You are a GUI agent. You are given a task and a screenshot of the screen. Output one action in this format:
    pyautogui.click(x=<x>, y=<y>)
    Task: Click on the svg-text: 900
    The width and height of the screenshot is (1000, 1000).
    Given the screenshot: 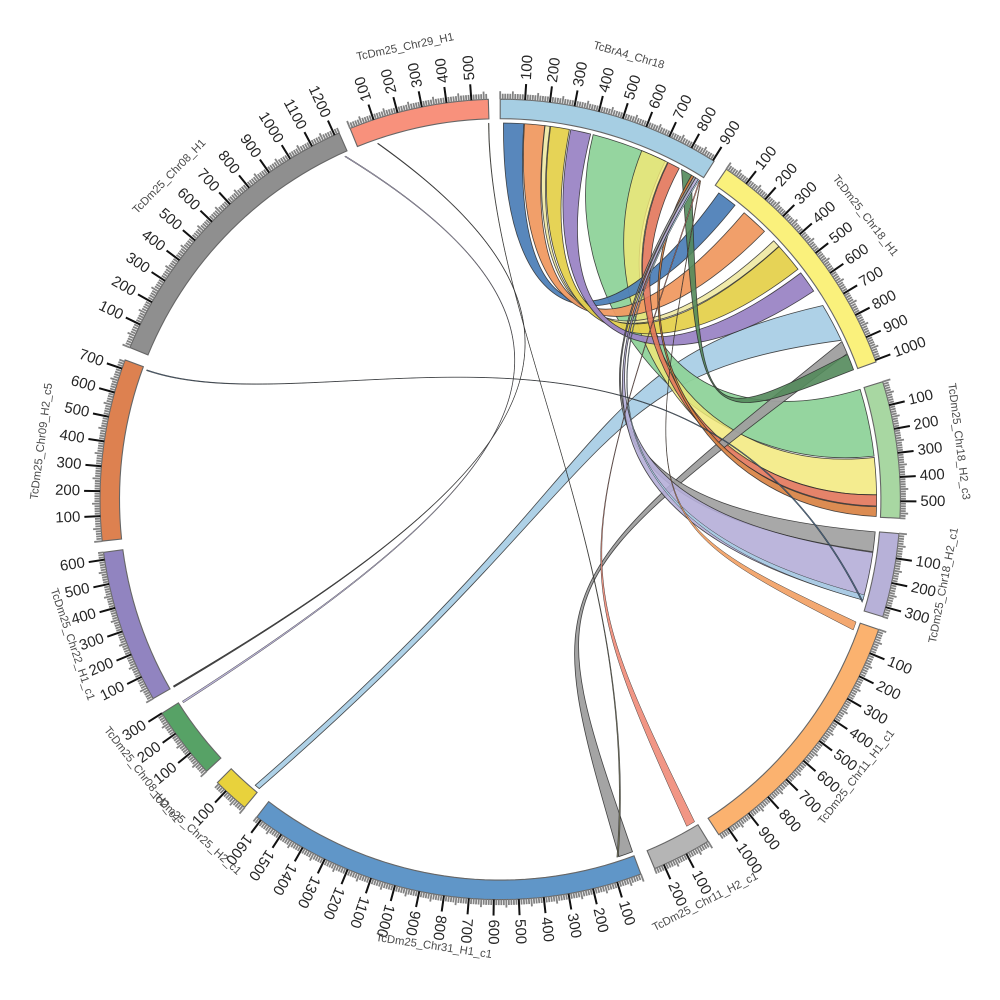 What is the action you would take?
    pyautogui.click(x=413, y=923)
    